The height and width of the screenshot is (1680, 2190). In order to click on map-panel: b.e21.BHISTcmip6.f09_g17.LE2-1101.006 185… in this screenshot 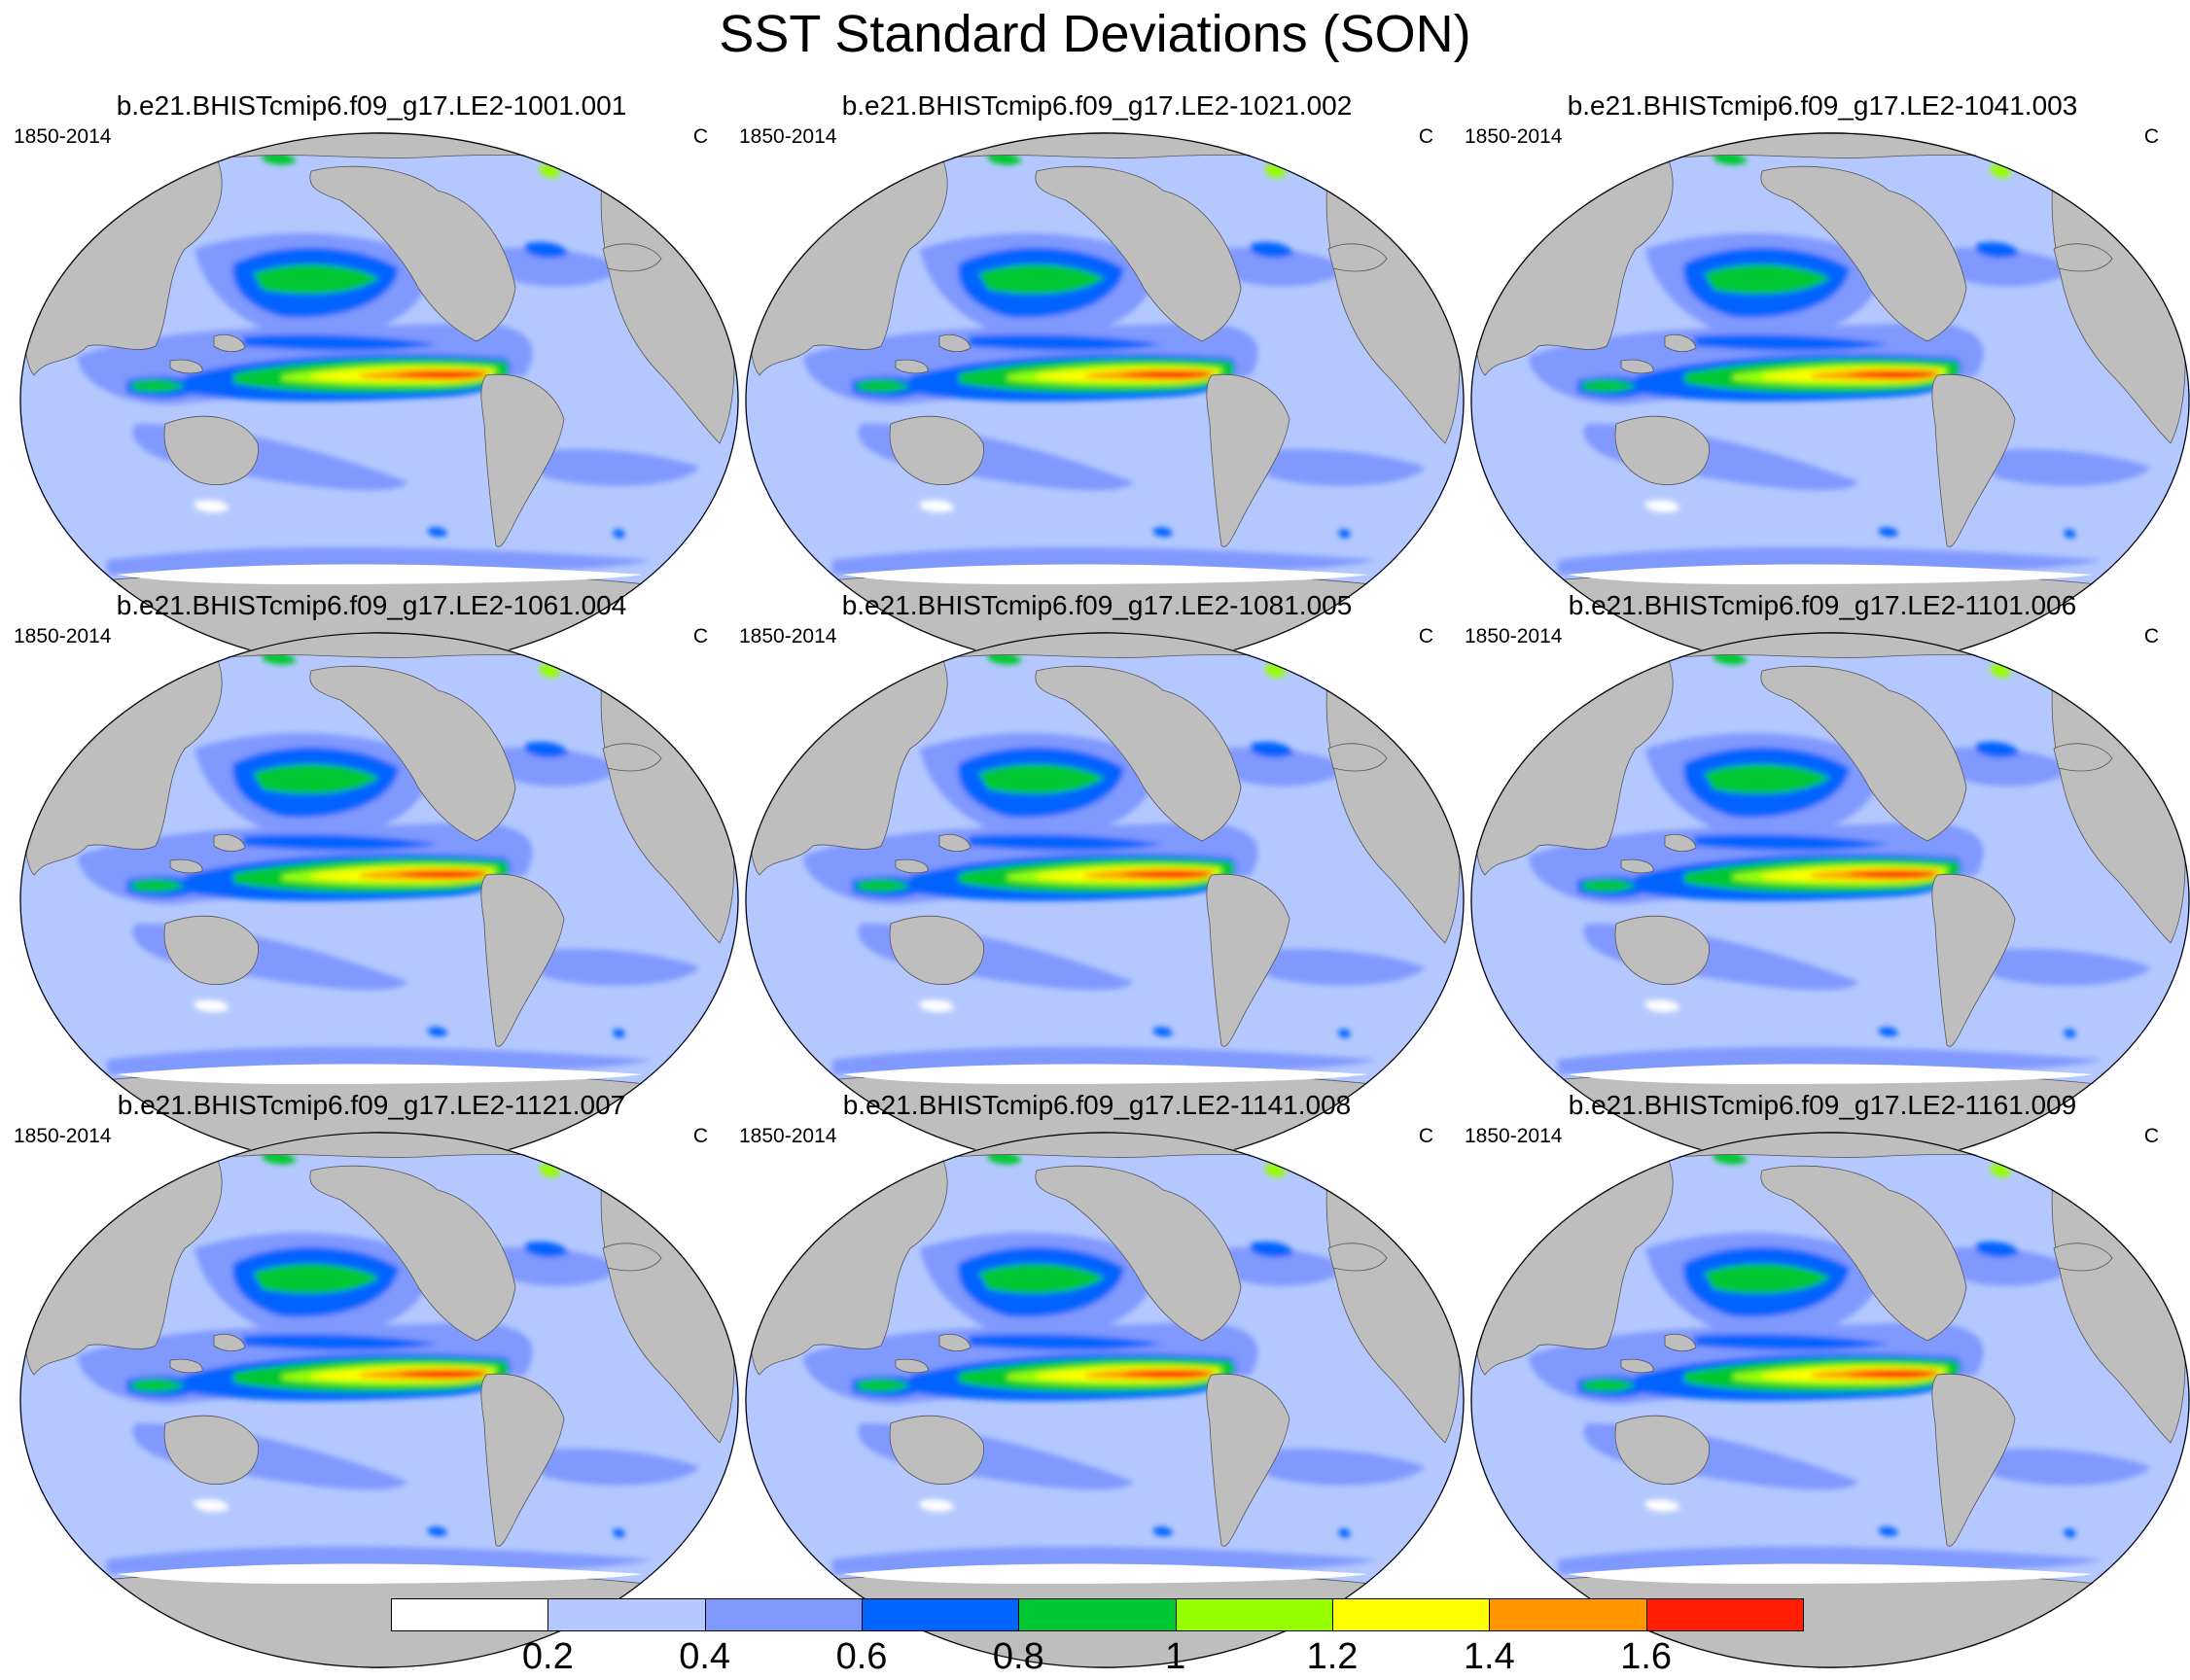, I will do `click(1825, 879)`.